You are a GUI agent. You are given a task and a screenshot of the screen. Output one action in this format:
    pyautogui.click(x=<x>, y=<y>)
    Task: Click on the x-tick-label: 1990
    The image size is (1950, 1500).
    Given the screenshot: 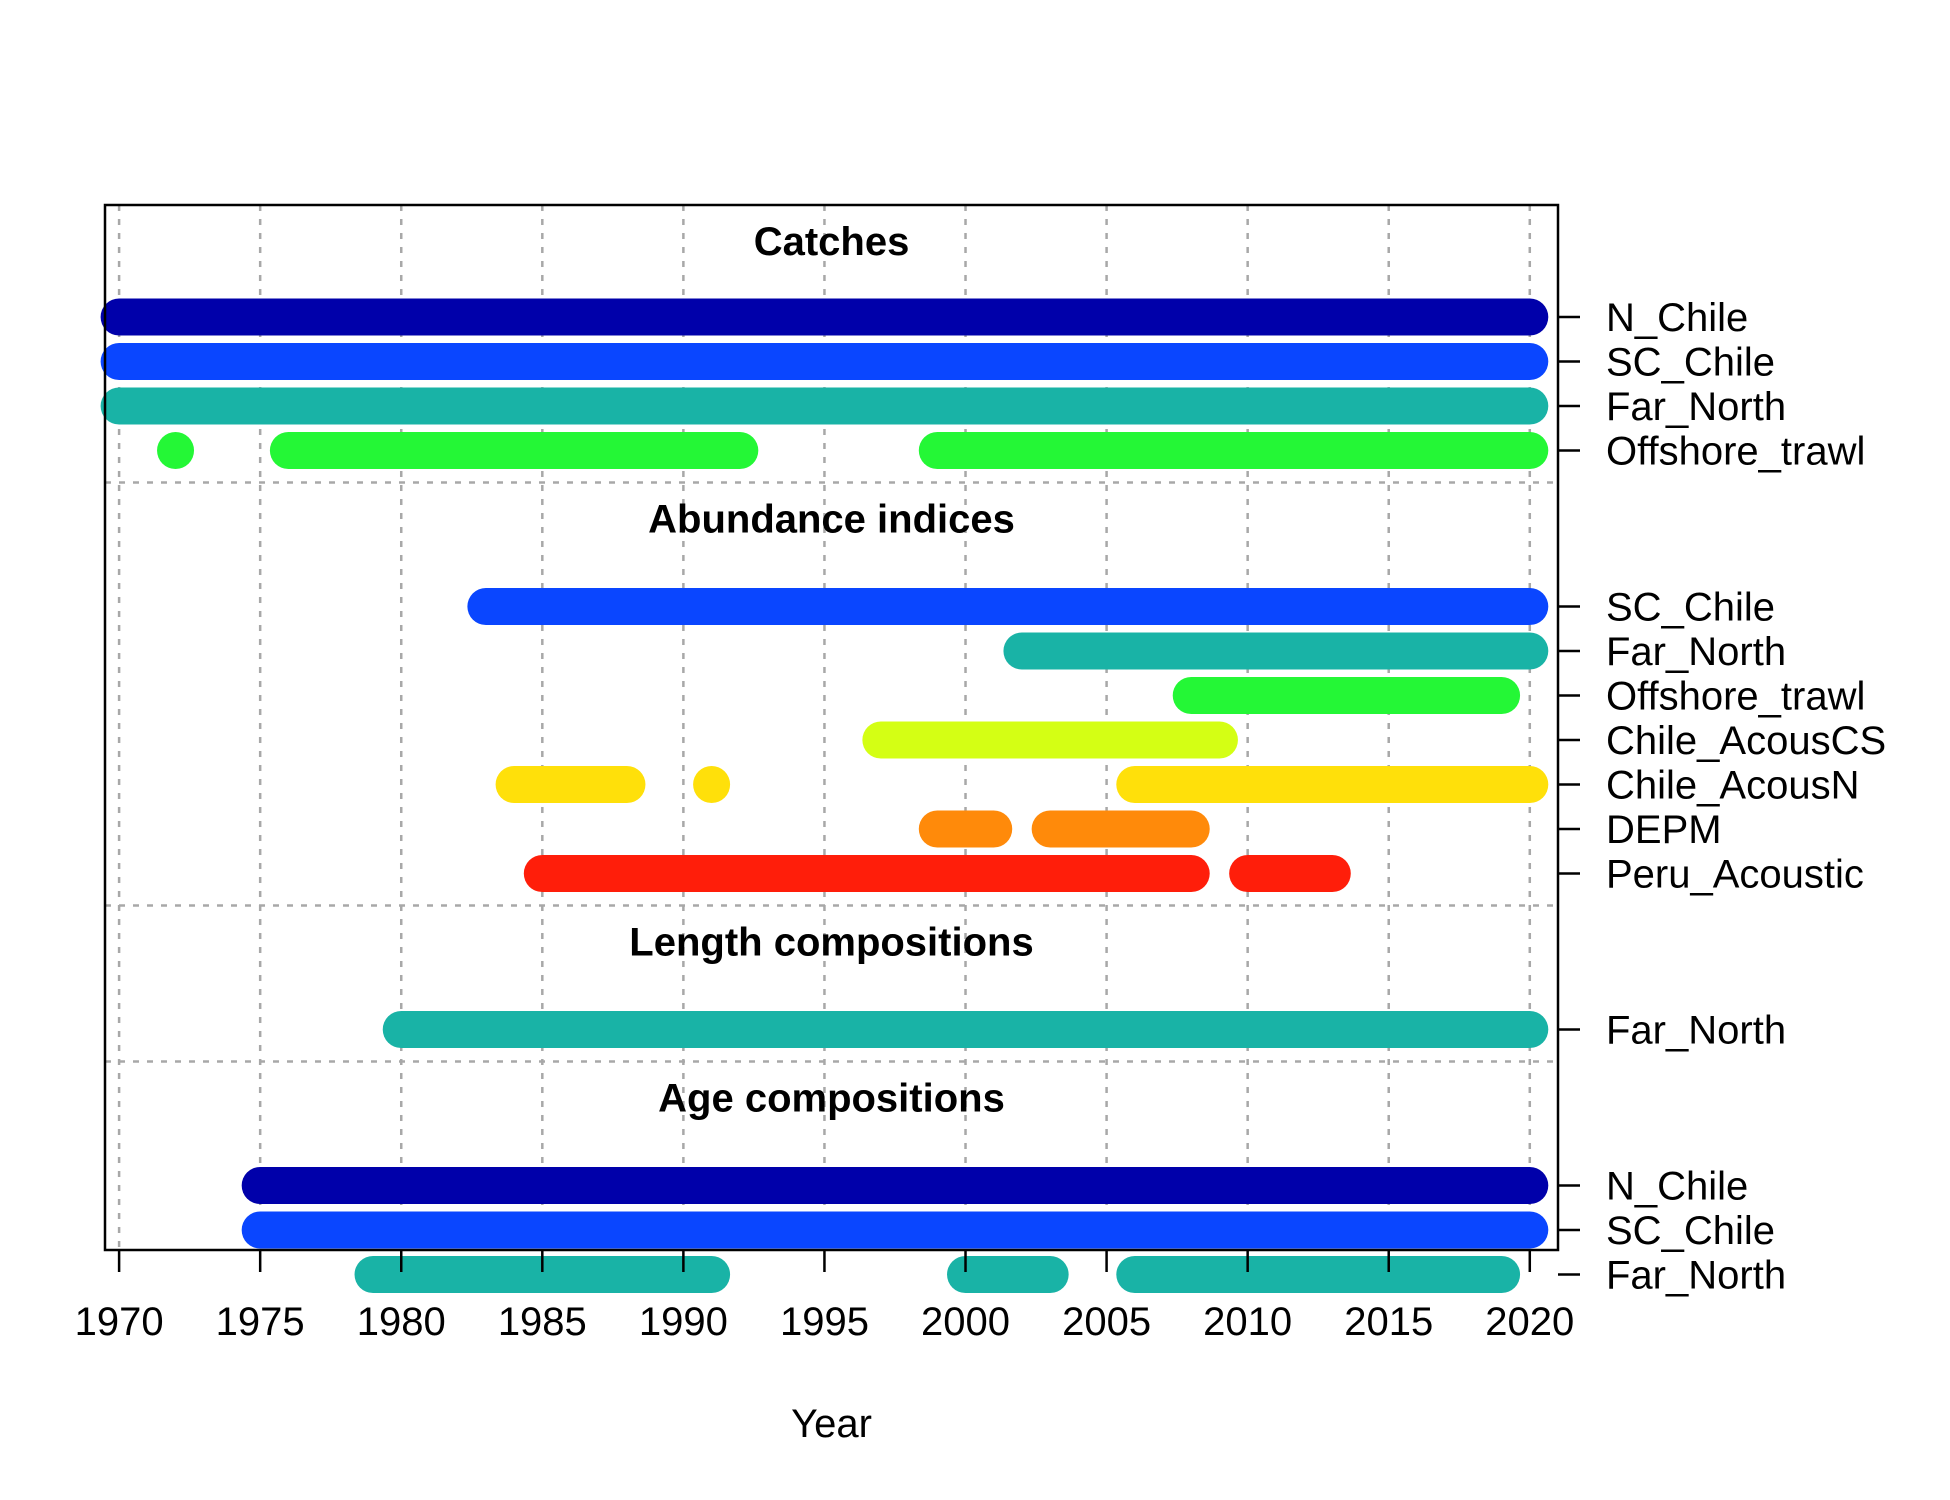 What is the action you would take?
    pyautogui.click(x=683, y=1322)
    